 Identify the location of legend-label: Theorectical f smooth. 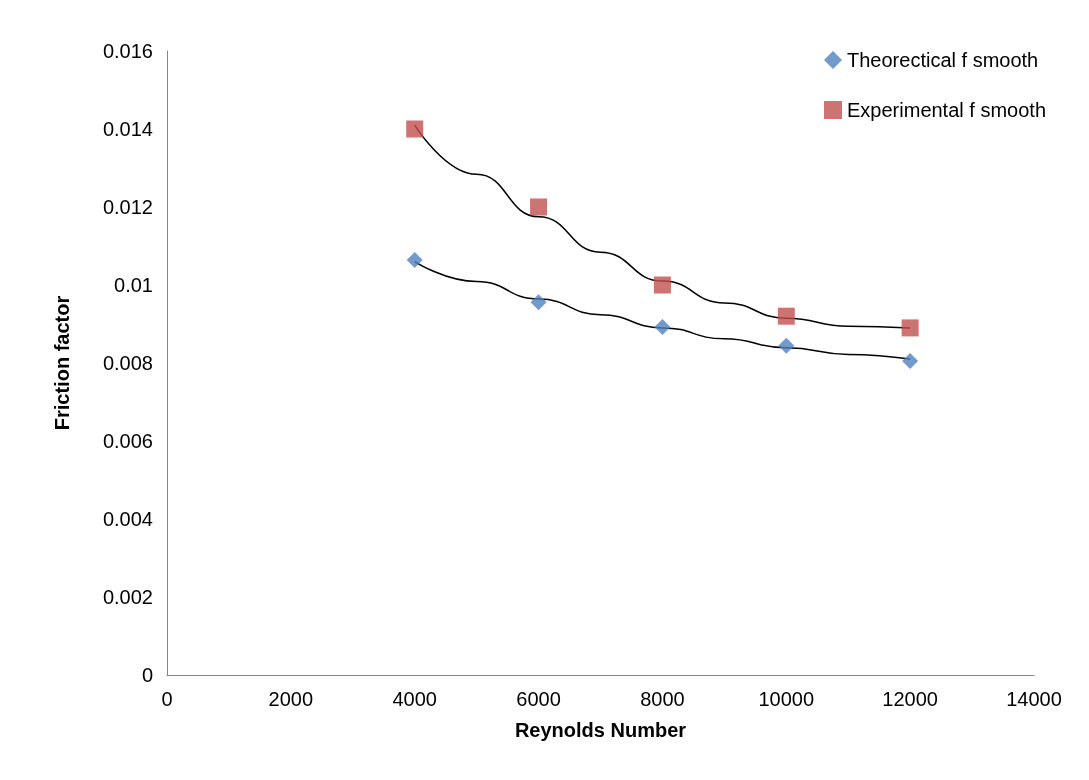
(943, 60).